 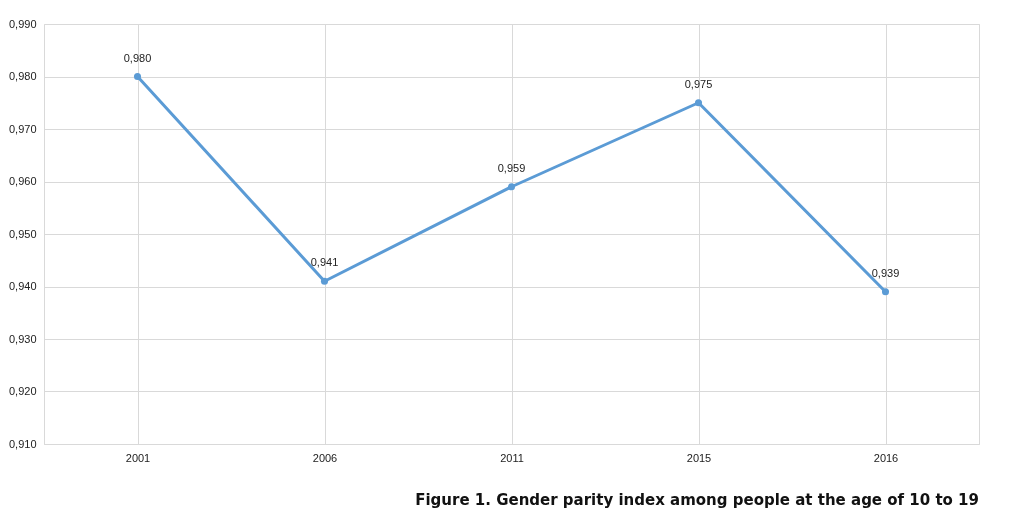 What do you see at coordinates (697, 500) in the screenshot?
I see `text: Figure 1. Gender parity index among people at the age of 10 to 19` at bounding box center [697, 500].